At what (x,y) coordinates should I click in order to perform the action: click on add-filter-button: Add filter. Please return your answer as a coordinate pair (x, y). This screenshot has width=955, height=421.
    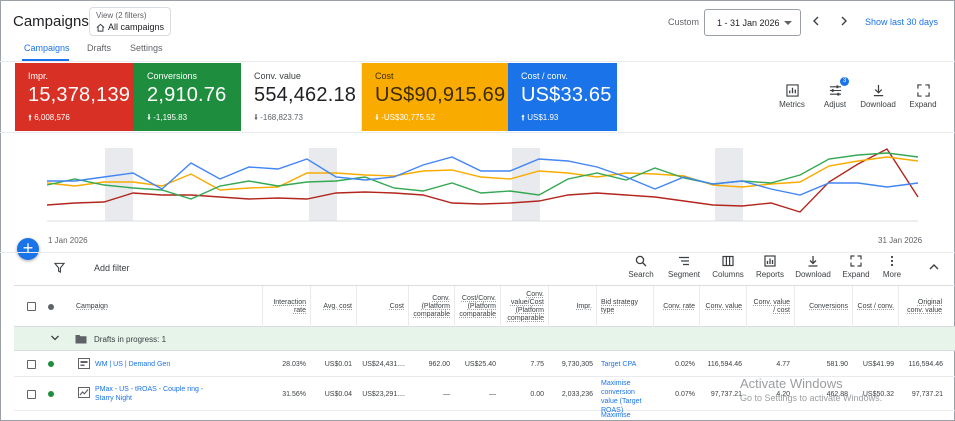
    Looking at the image, I should click on (112, 268).